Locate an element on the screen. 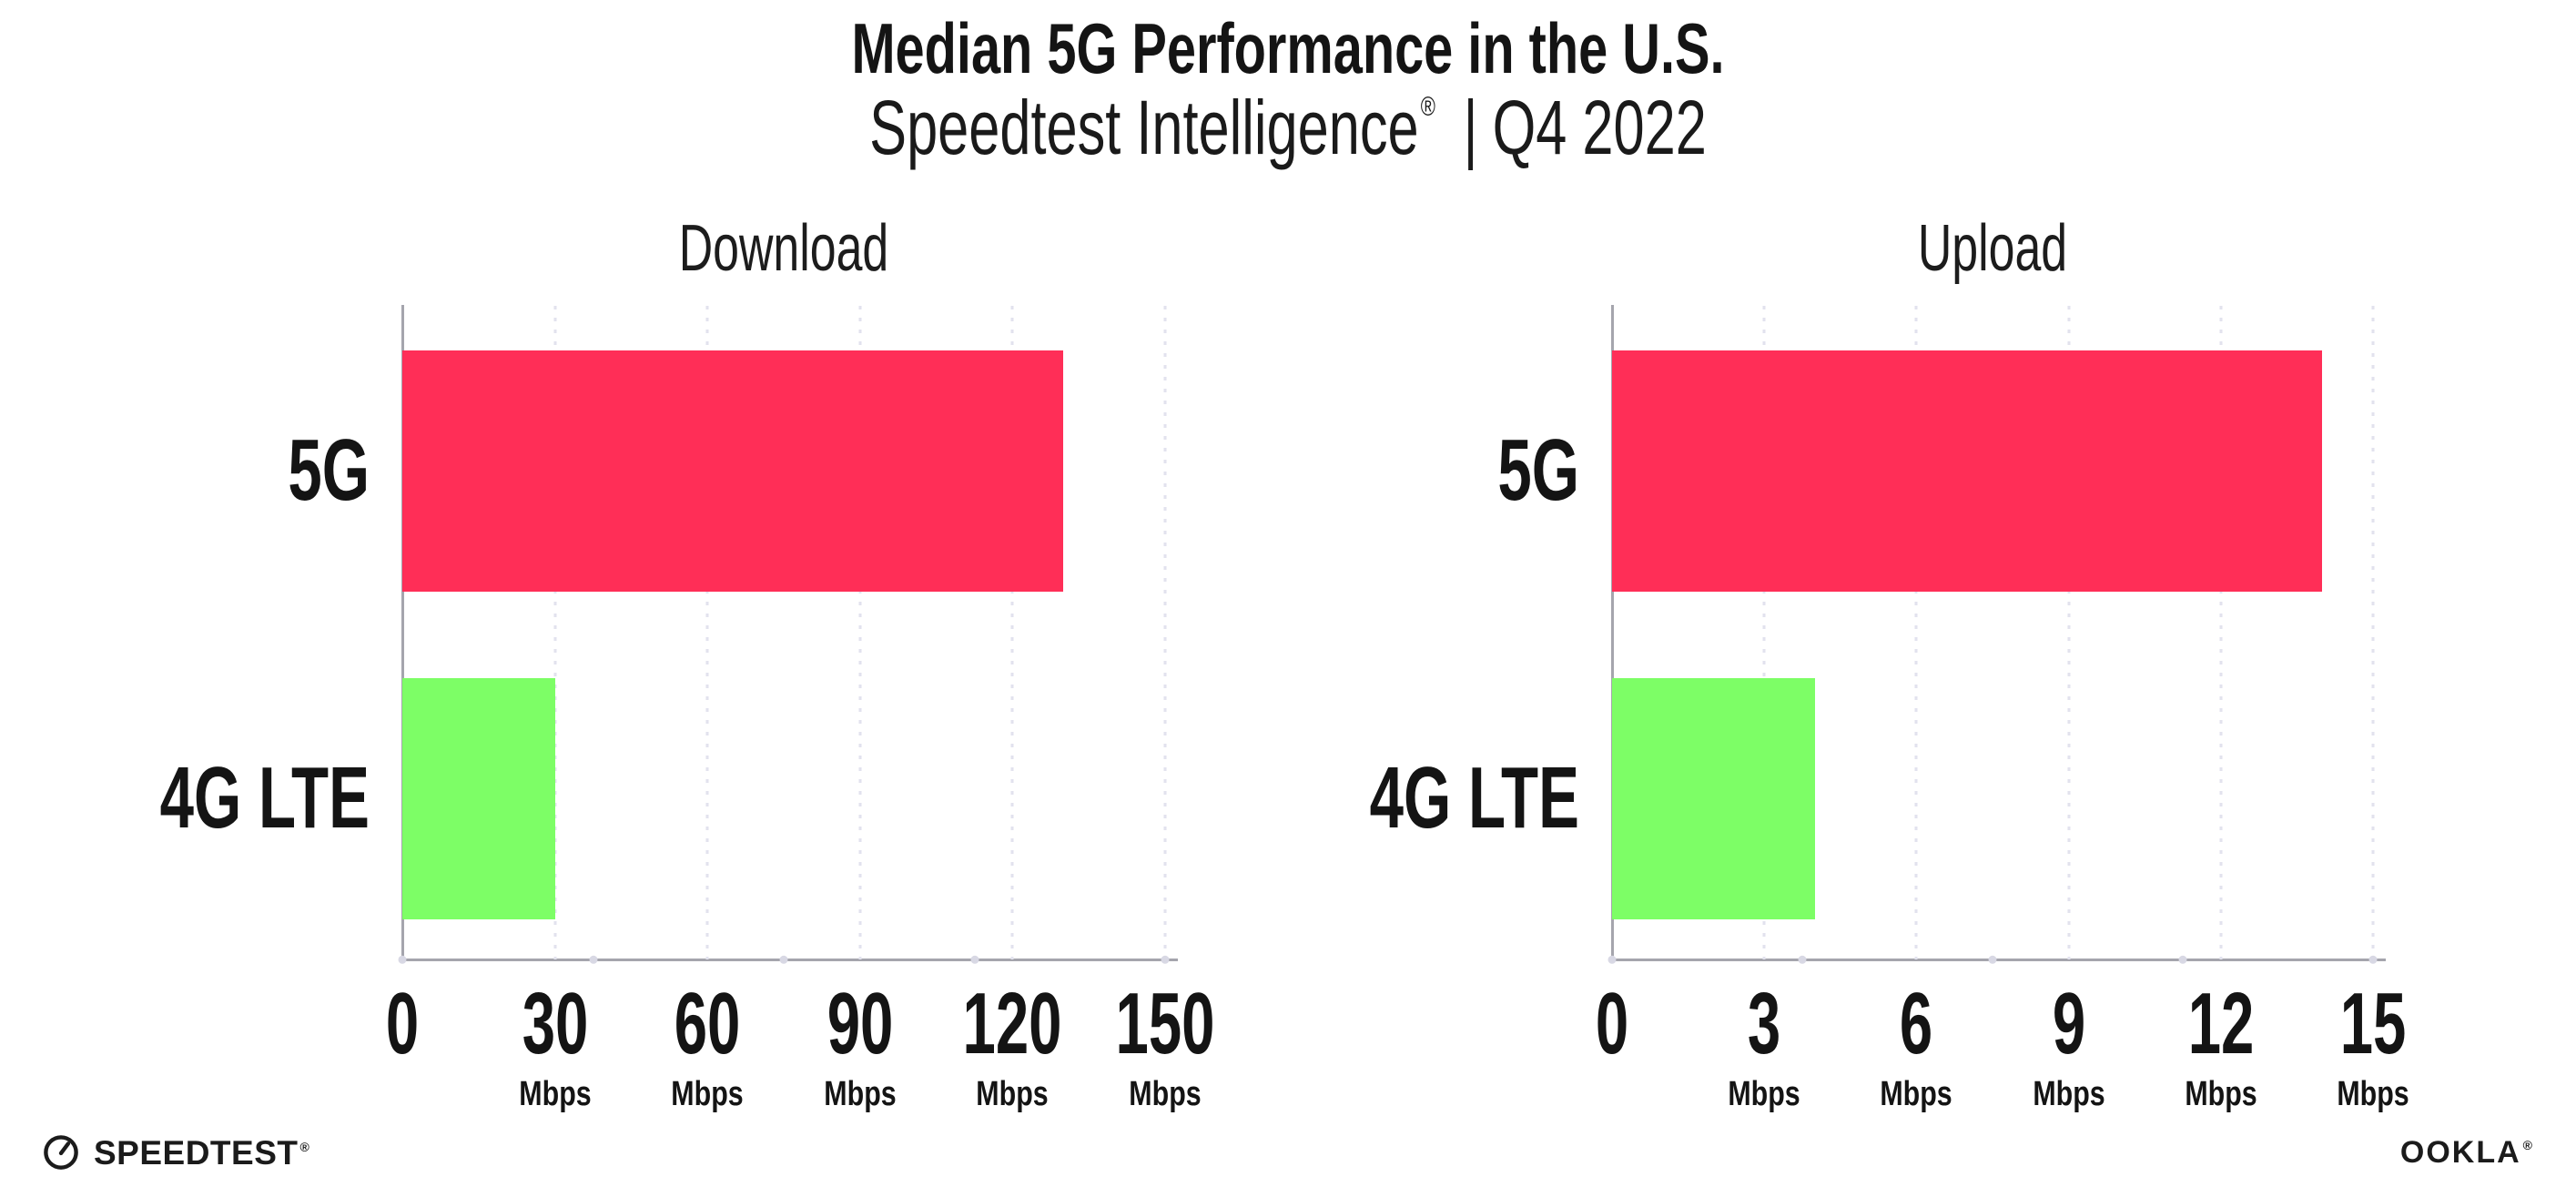 The width and height of the screenshot is (2576, 1197). page-subtitle: Speedtest Intelligence® | Q4 2022 is located at coordinates (1288, 128).